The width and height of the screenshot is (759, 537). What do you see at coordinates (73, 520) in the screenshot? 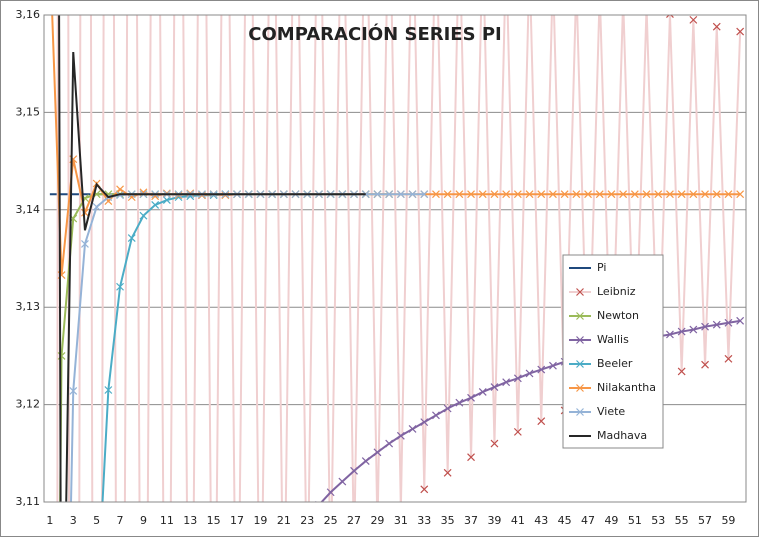
I see `x-tick-label: 3` at bounding box center [73, 520].